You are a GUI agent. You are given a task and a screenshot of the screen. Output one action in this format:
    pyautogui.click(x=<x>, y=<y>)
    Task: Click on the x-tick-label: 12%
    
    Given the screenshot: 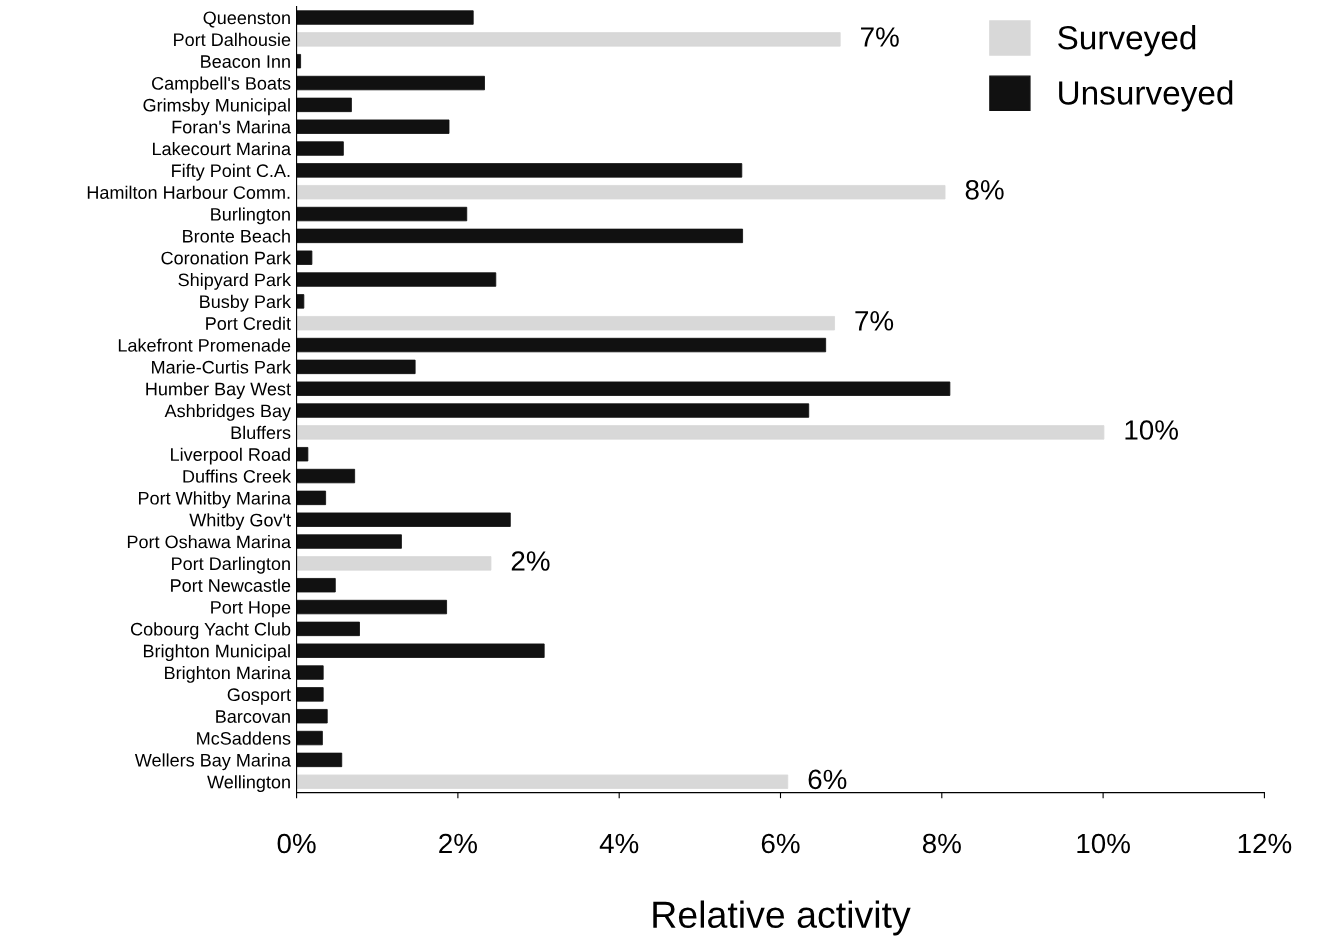 What is the action you would take?
    pyautogui.click(x=1265, y=843)
    